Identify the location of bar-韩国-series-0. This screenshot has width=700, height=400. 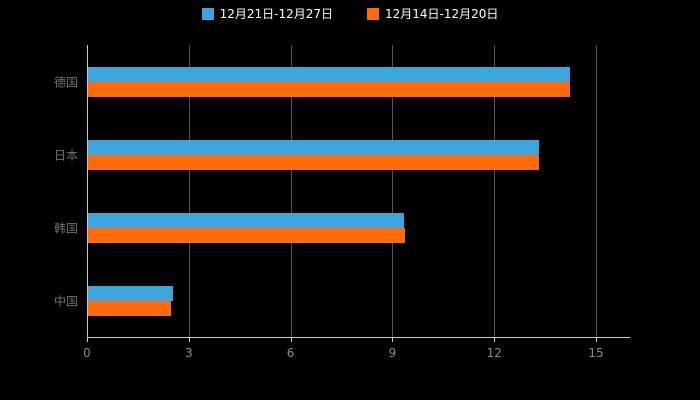
(246, 220).